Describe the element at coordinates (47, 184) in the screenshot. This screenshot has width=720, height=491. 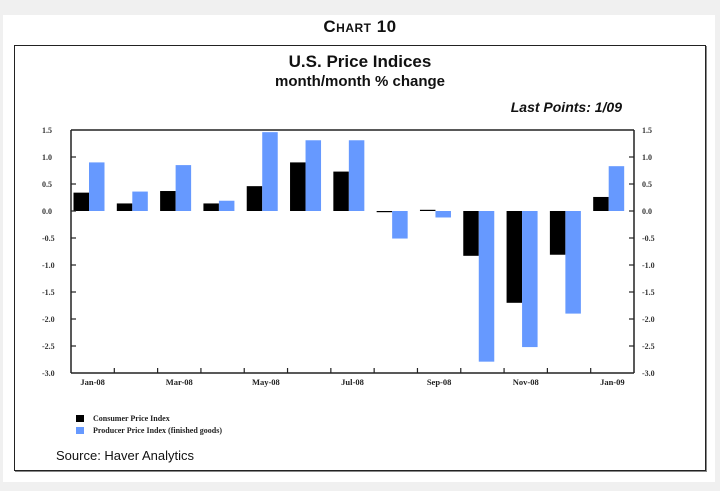
I see `y-tick-label-left: 0.5` at that location.